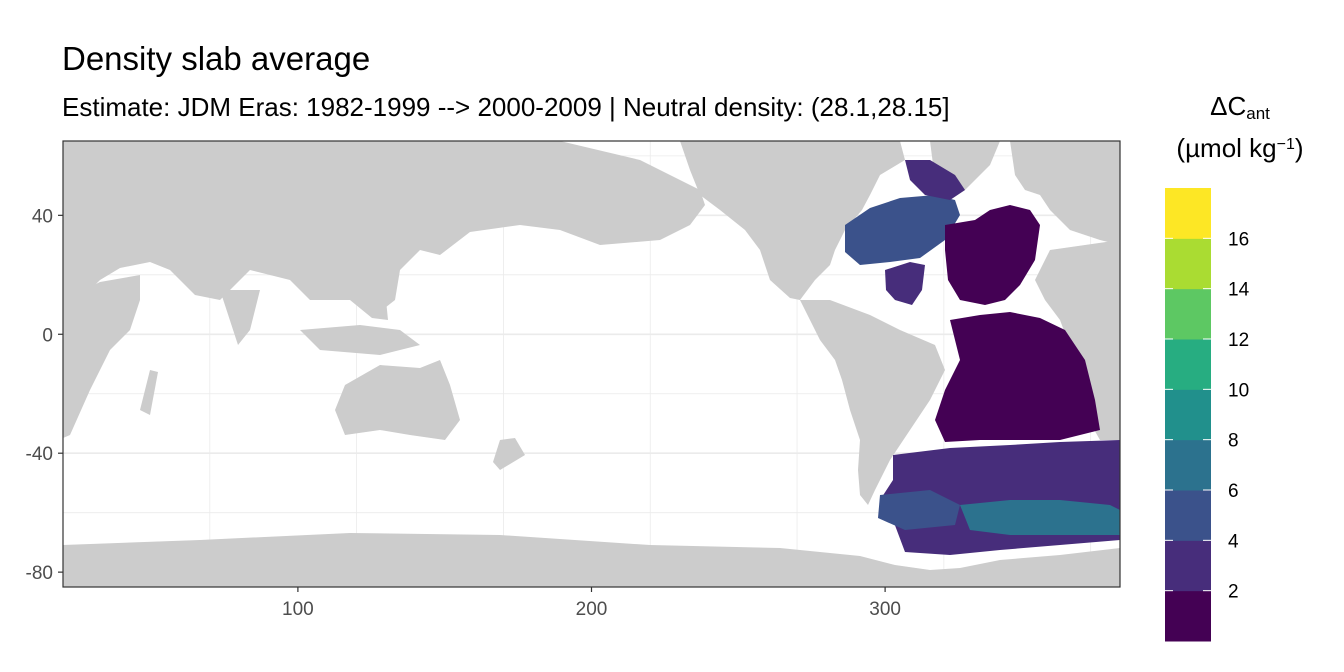 The image size is (1344, 672). Describe the element at coordinates (1299, 147) in the screenshot. I see `legend-unit-suffix: )` at that location.